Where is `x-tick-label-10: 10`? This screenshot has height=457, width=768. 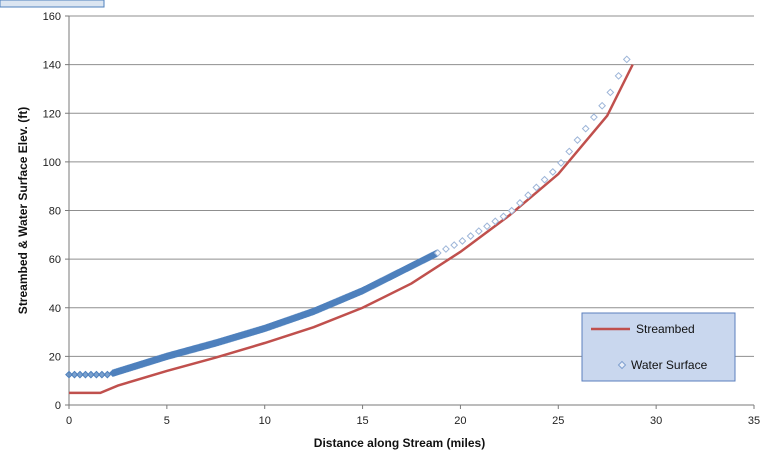 x-tick-label-10: 10 is located at coordinates (265, 421).